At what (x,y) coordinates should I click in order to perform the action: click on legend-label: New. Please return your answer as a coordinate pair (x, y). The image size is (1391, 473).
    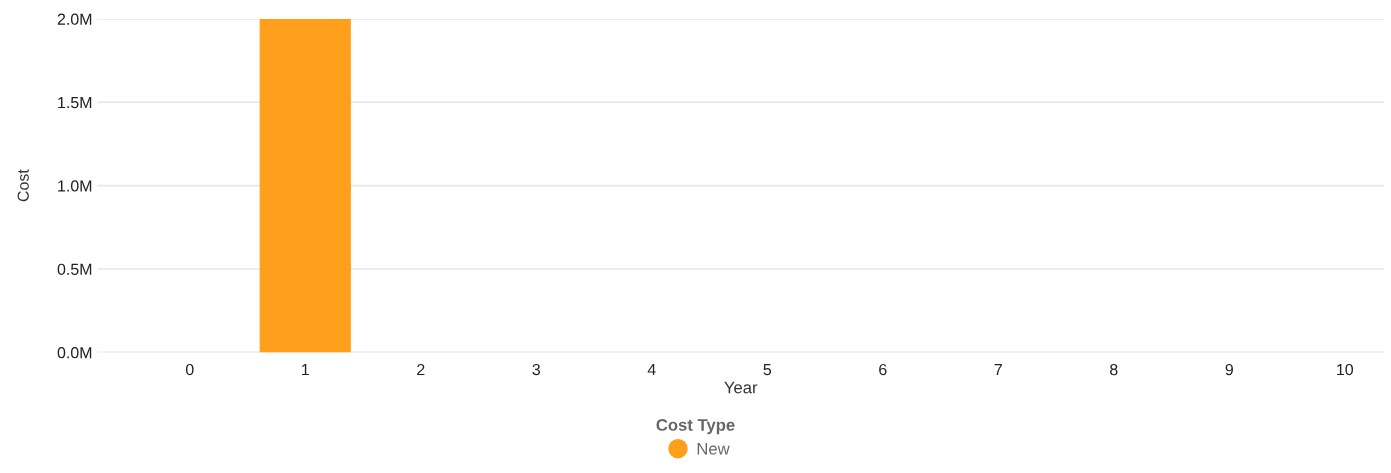
    Looking at the image, I should click on (713, 449).